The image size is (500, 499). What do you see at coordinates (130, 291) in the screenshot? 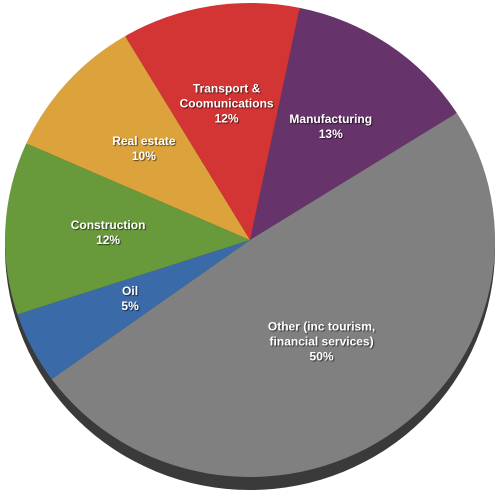
I see `category-label: Oil` at bounding box center [130, 291].